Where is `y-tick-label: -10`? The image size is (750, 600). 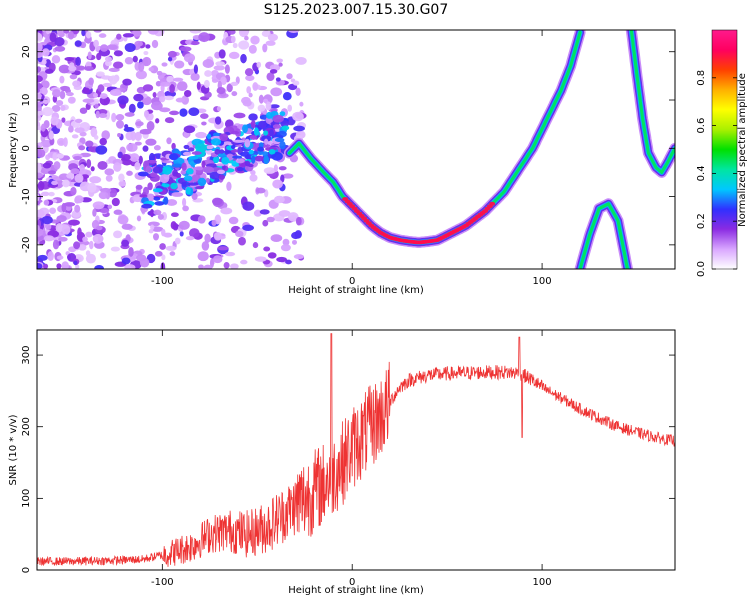 y-tick-label: -10 is located at coordinates (26, 196).